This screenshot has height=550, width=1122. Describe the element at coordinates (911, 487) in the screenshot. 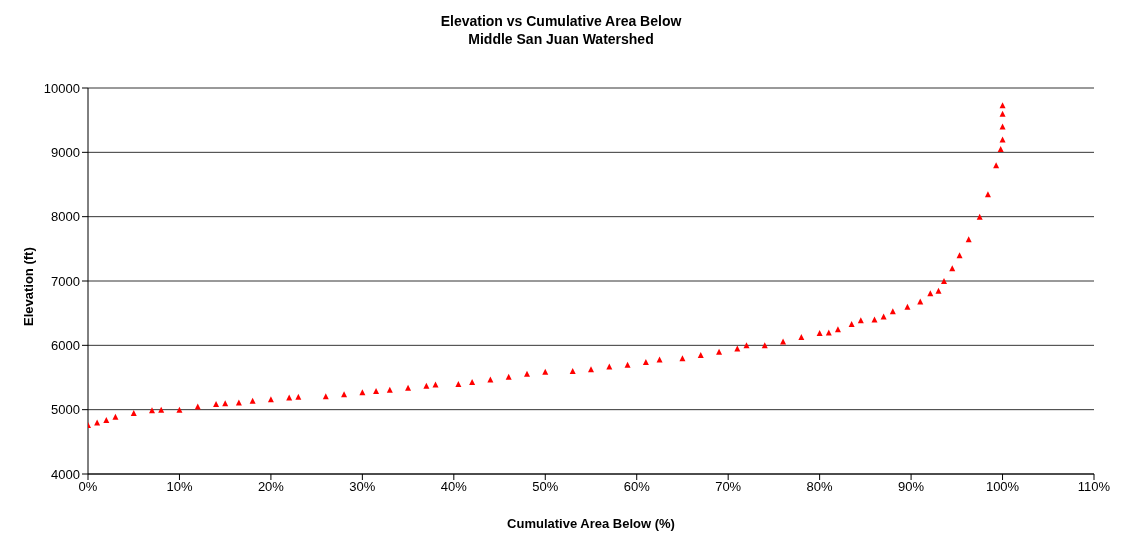

I see `x-tick-label: 90%` at that location.